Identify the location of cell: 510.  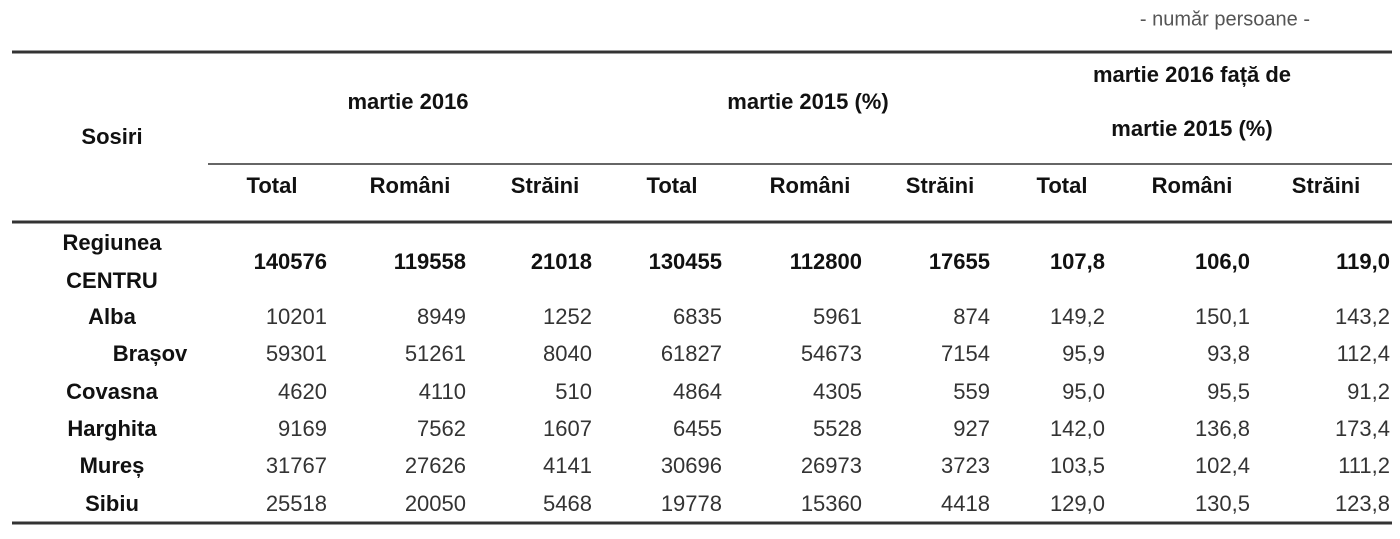
(573, 391).